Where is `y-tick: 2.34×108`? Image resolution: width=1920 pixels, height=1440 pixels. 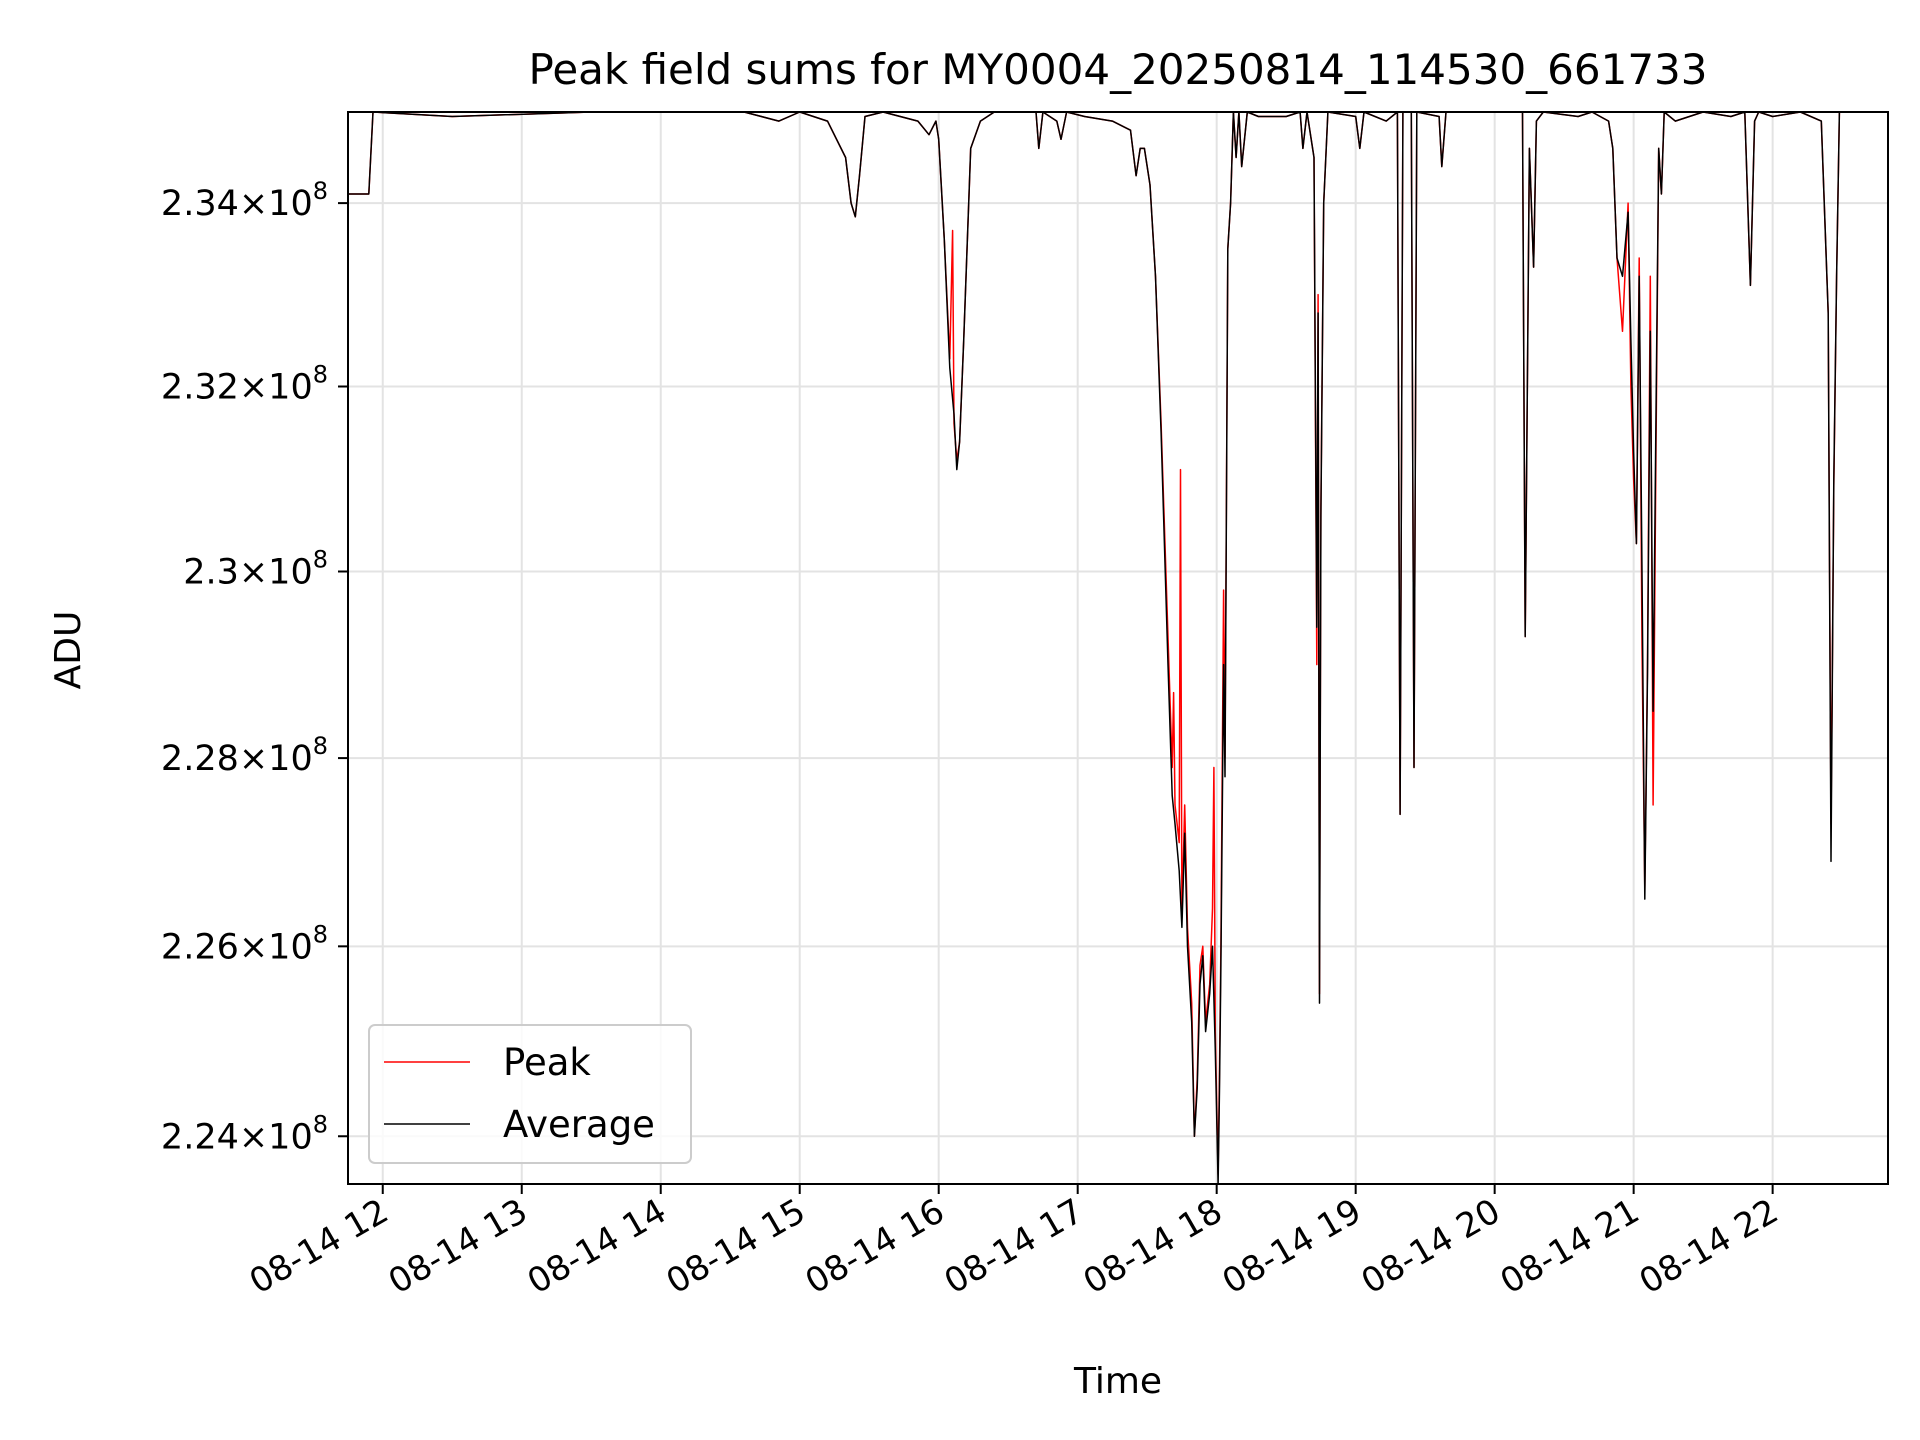
y-tick: 2.34×108 is located at coordinates (254, 200).